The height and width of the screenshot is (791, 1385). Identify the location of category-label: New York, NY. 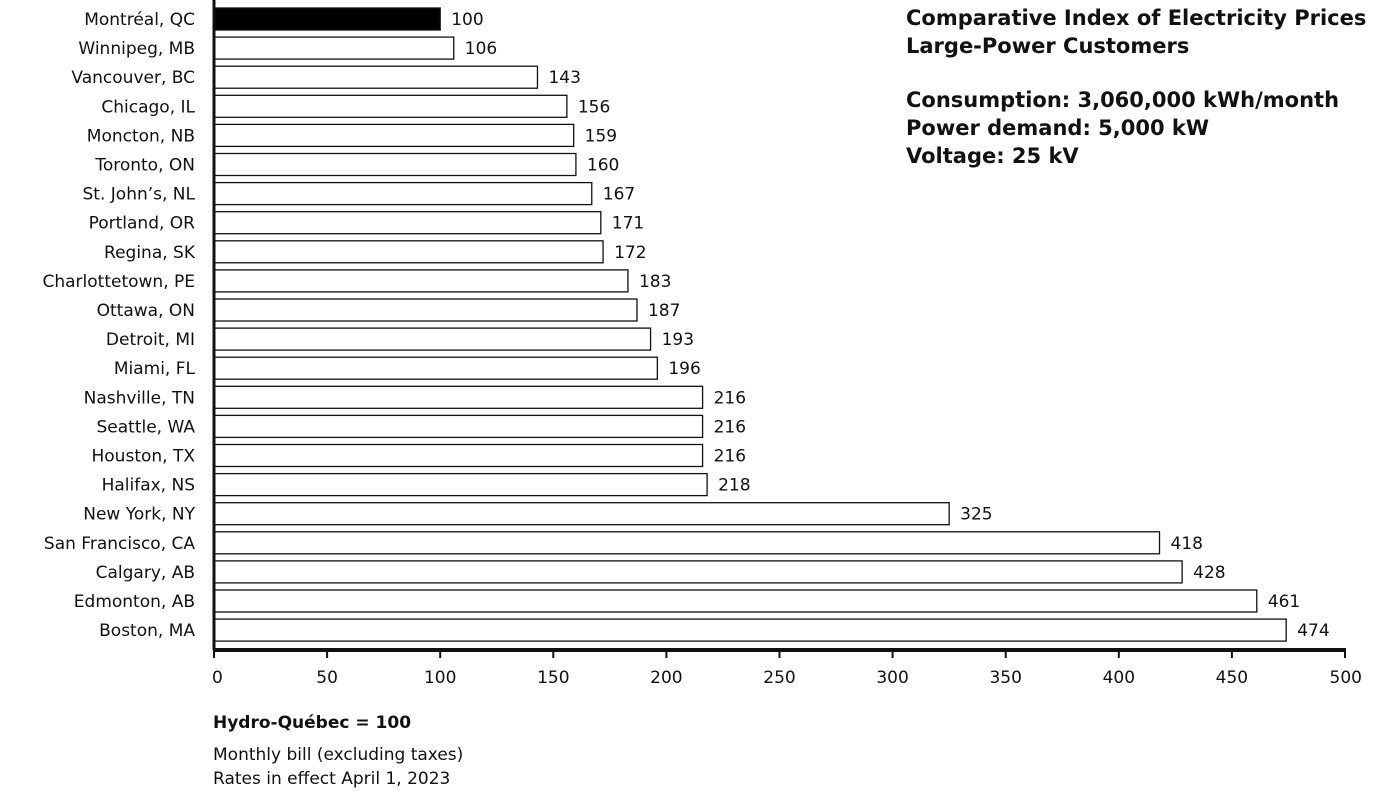
(139, 515).